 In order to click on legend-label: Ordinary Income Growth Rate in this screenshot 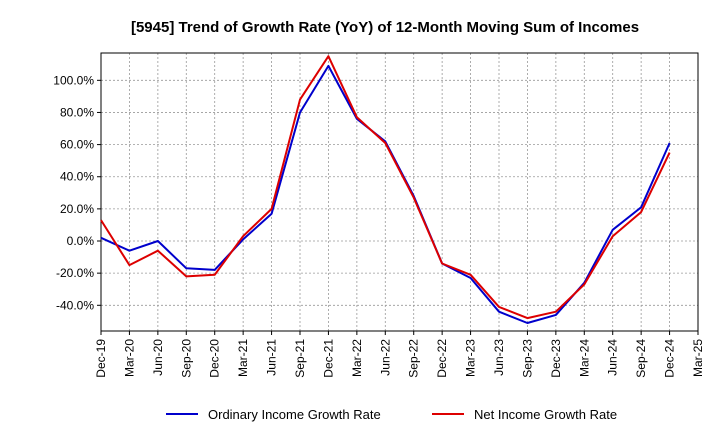, I will do `click(294, 414)`.